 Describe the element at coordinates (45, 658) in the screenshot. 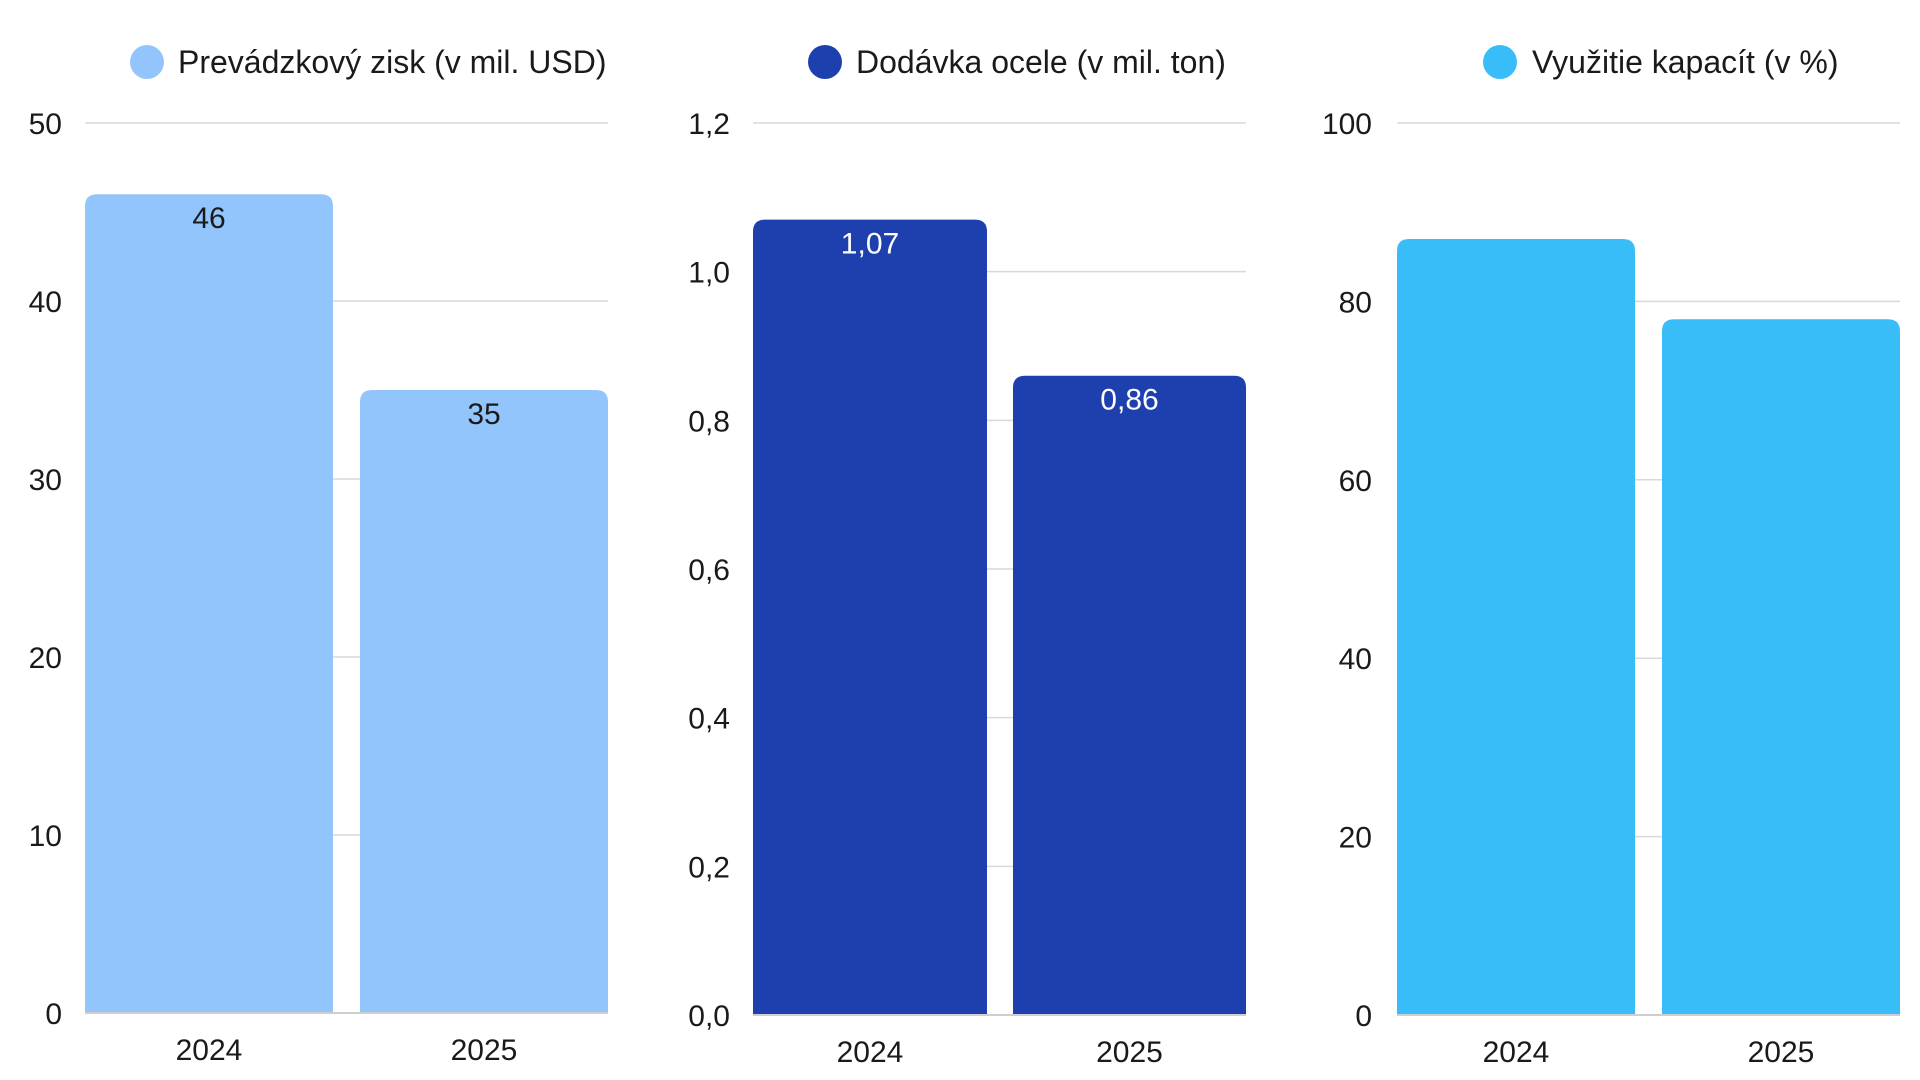

I see `y-tick-label-1-2: 20` at that location.